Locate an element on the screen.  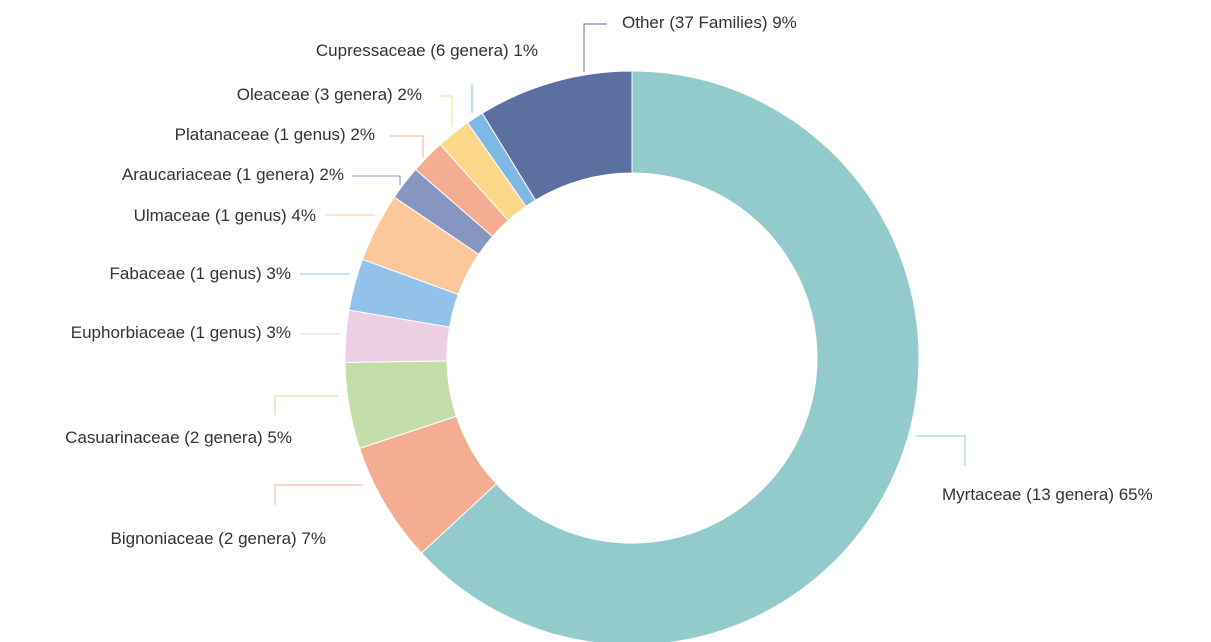
slice-label: Euphorbiaceae (1 genus) 3% is located at coordinates (181, 332).